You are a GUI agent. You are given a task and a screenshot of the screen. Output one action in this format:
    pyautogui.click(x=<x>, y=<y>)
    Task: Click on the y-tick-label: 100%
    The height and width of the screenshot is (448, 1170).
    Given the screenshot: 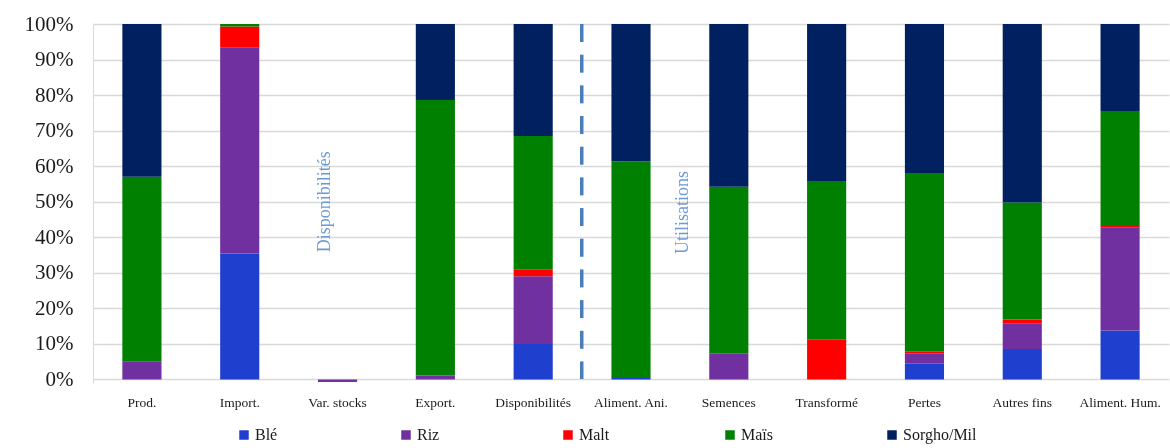 What is the action you would take?
    pyautogui.click(x=49, y=23)
    